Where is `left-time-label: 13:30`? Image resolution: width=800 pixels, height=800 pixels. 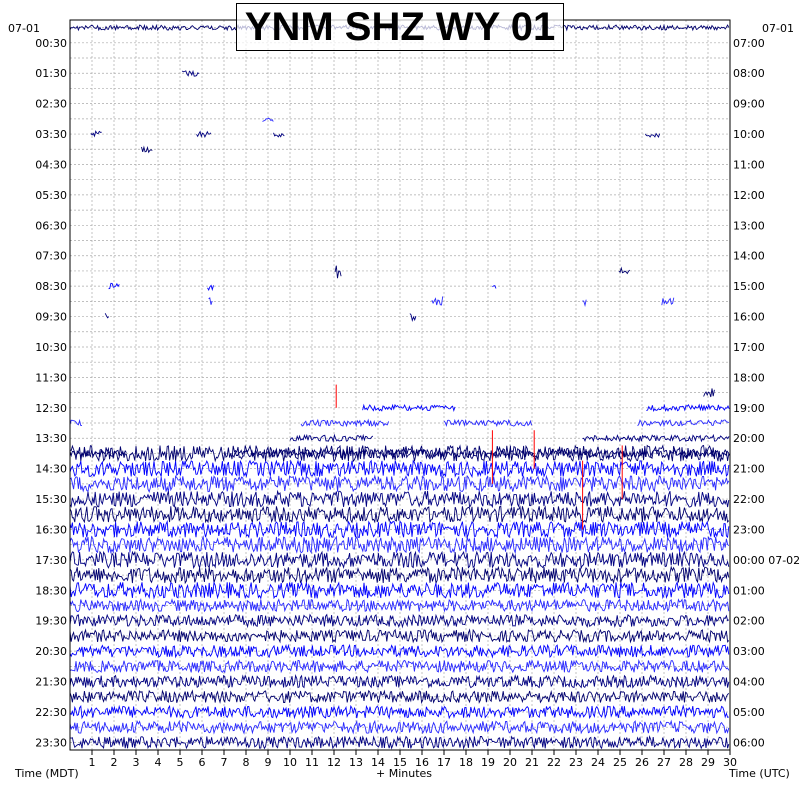
left-time-label: 13:30 is located at coordinates (51, 438).